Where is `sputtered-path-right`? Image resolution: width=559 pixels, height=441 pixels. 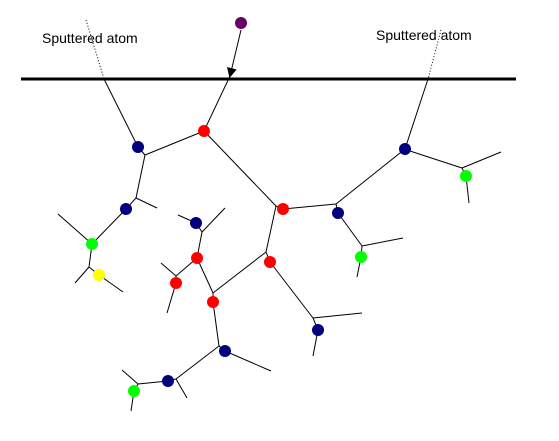 sputtered-path-right is located at coordinates (416, 114).